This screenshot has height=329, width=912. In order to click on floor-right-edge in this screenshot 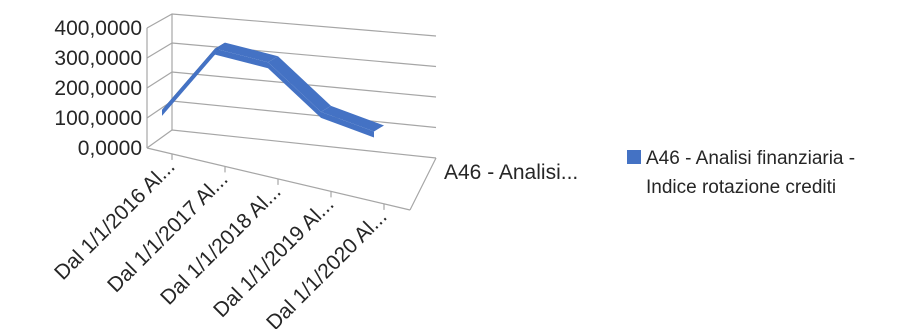, I will do `click(423, 184)`.